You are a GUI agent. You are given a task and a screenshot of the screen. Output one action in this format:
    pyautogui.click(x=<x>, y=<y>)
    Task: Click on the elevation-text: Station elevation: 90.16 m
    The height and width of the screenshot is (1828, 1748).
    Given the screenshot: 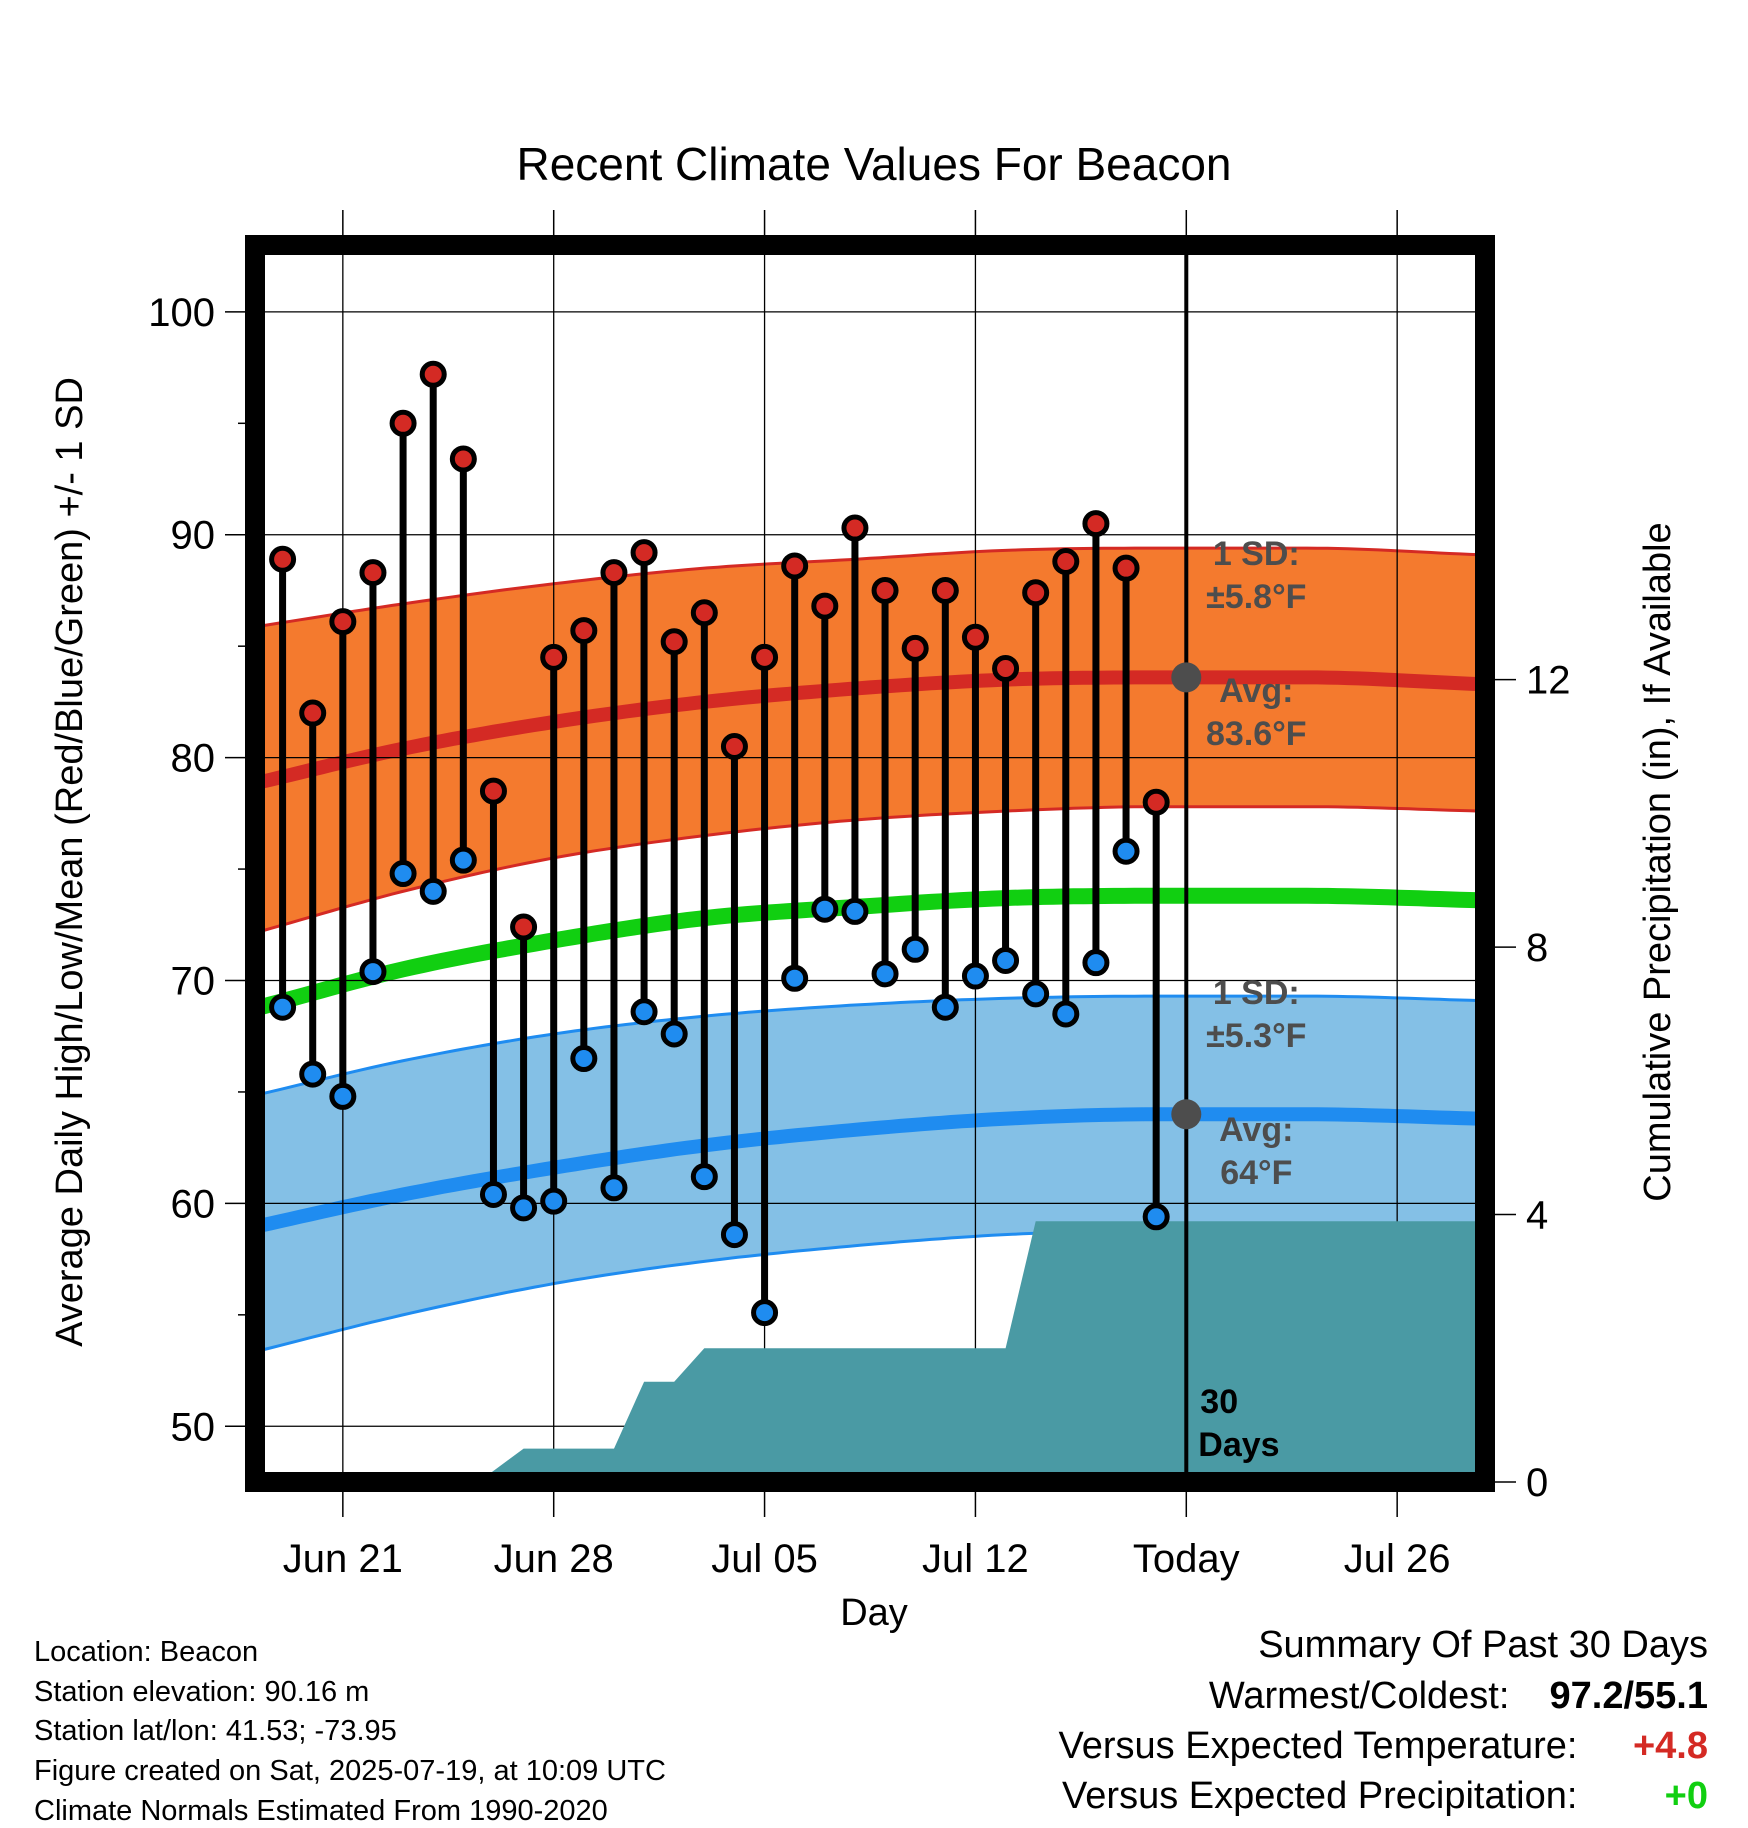 What is the action you would take?
    pyautogui.click(x=202, y=1692)
    